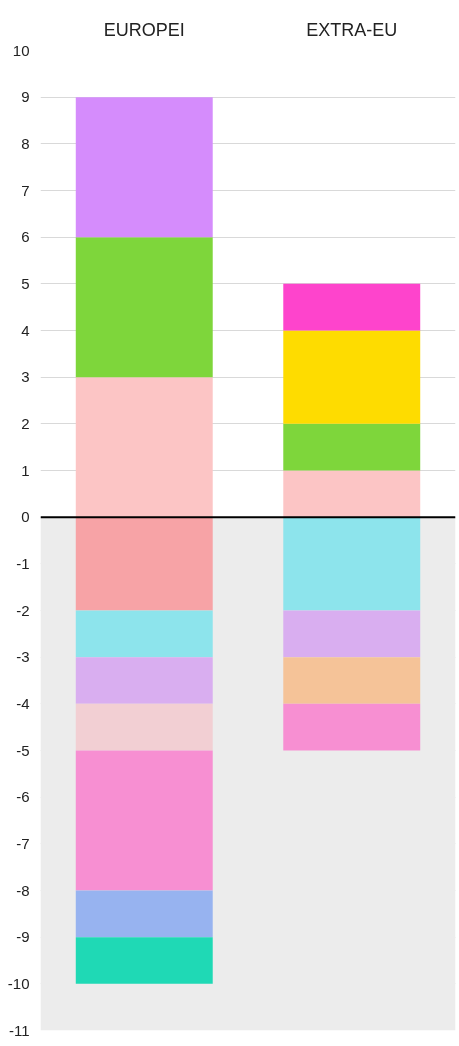 Image resolution: width=459 pixels, height=1046 pixels. I want to click on y-tick-label: -2, so click(23, 610).